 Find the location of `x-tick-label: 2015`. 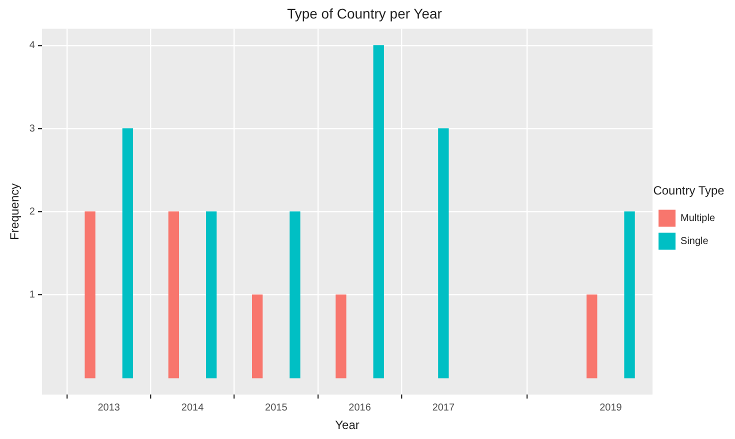

x-tick-label: 2015 is located at coordinates (276, 408).